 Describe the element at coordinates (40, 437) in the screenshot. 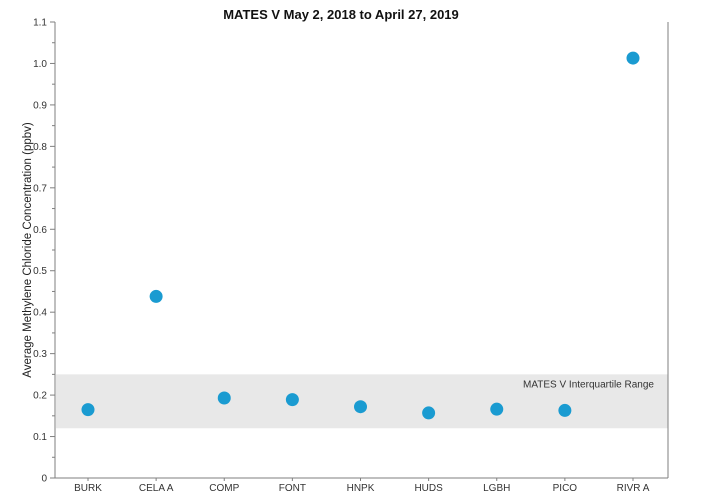

I see `y-tick-label: 0.1` at that location.